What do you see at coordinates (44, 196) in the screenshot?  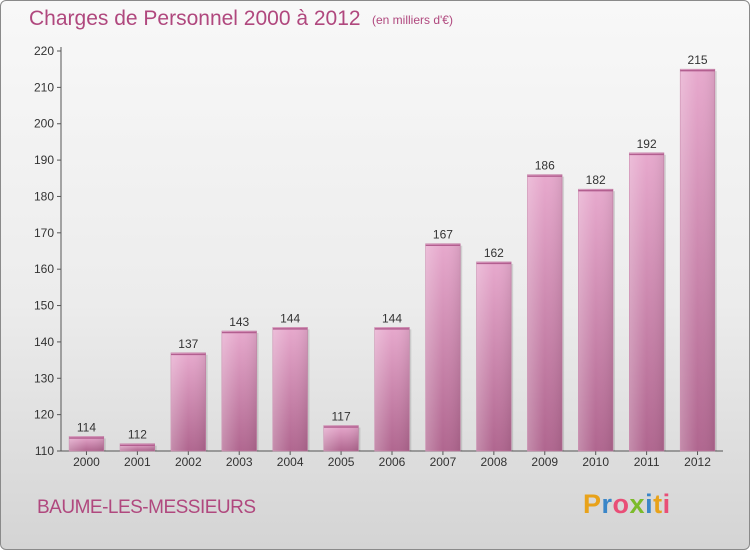 I see `y-tick-label: 180` at bounding box center [44, 196].